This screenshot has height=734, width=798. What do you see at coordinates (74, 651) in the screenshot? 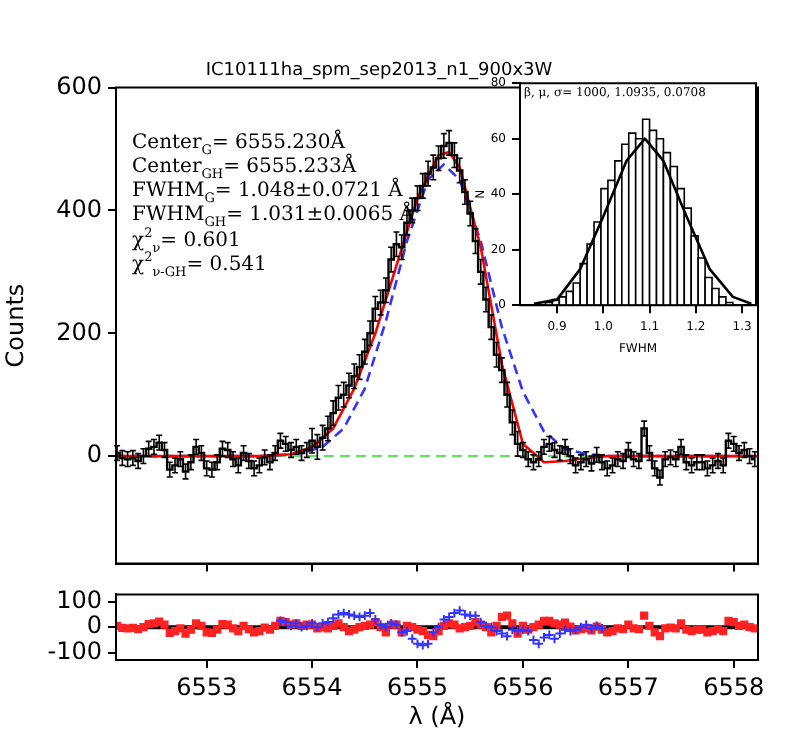
I see `y-tick-label: -100` at bounding box center [74, 651].